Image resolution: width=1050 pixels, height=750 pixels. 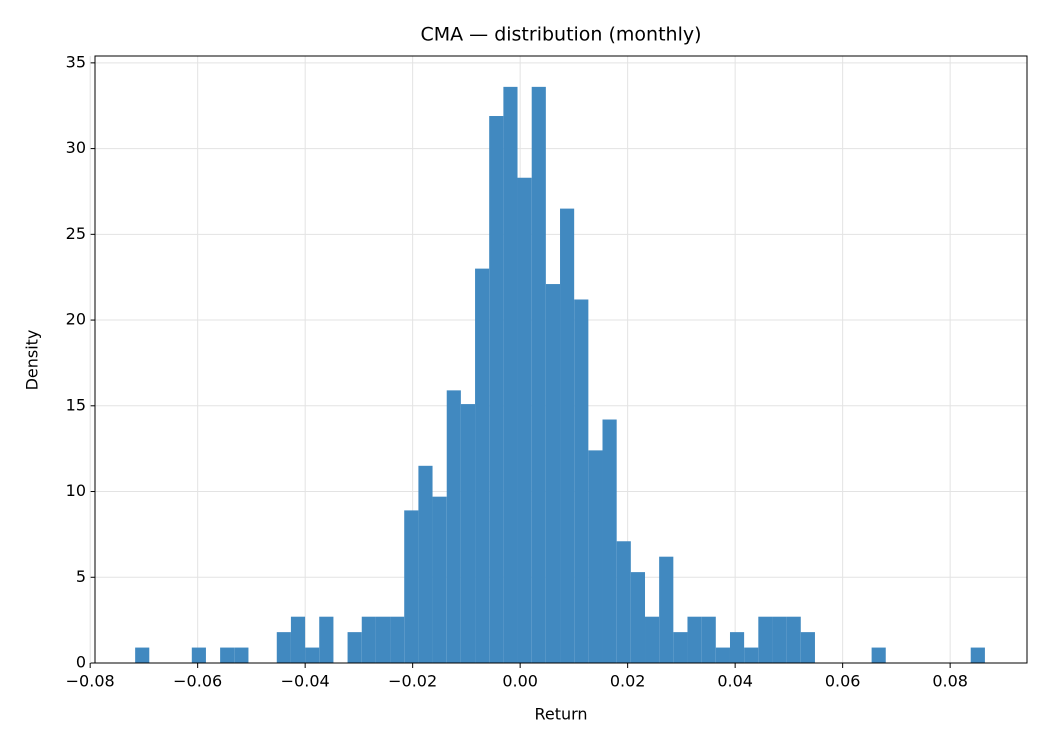 What do you see at coordinates (32, 360) in the screenshot?
I see `y-axis-label: Density` at bounding box center [32, 360].